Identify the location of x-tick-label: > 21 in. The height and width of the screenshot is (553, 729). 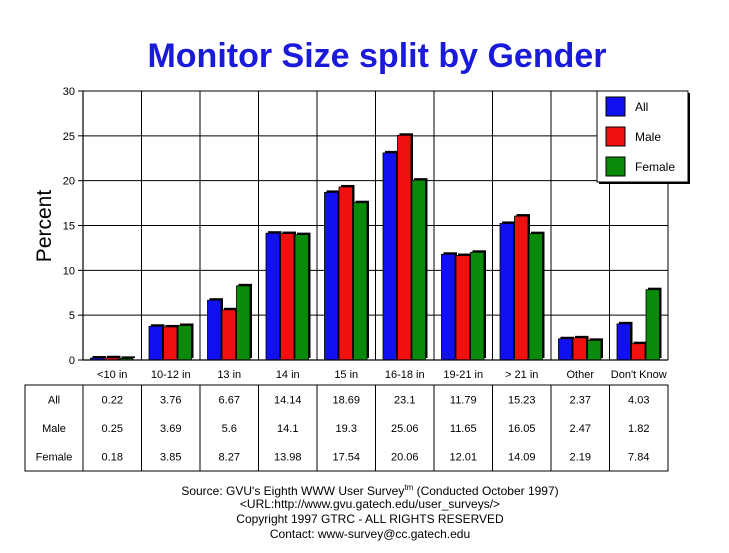
(521, 375).